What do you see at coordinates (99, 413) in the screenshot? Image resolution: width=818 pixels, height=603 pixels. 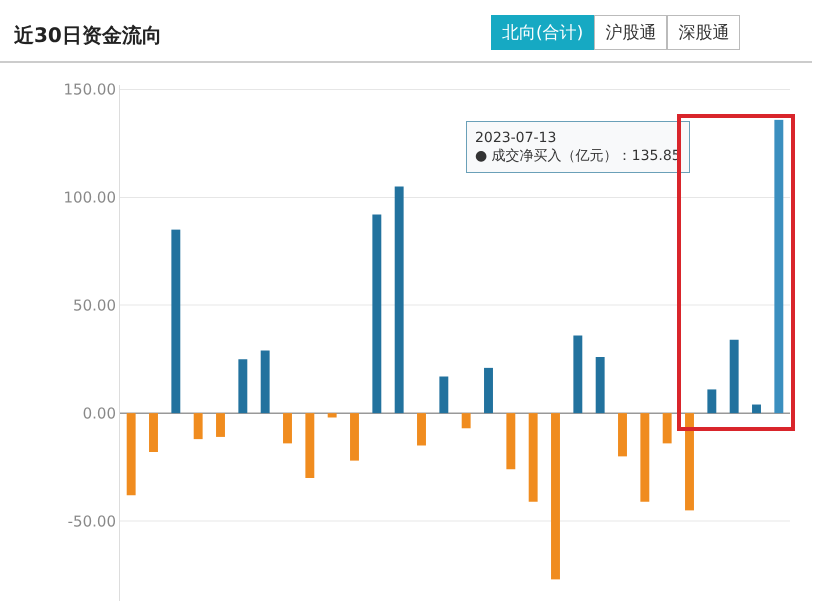 I see `y-tick-label: 0.00` at bounding box center [99, 413].